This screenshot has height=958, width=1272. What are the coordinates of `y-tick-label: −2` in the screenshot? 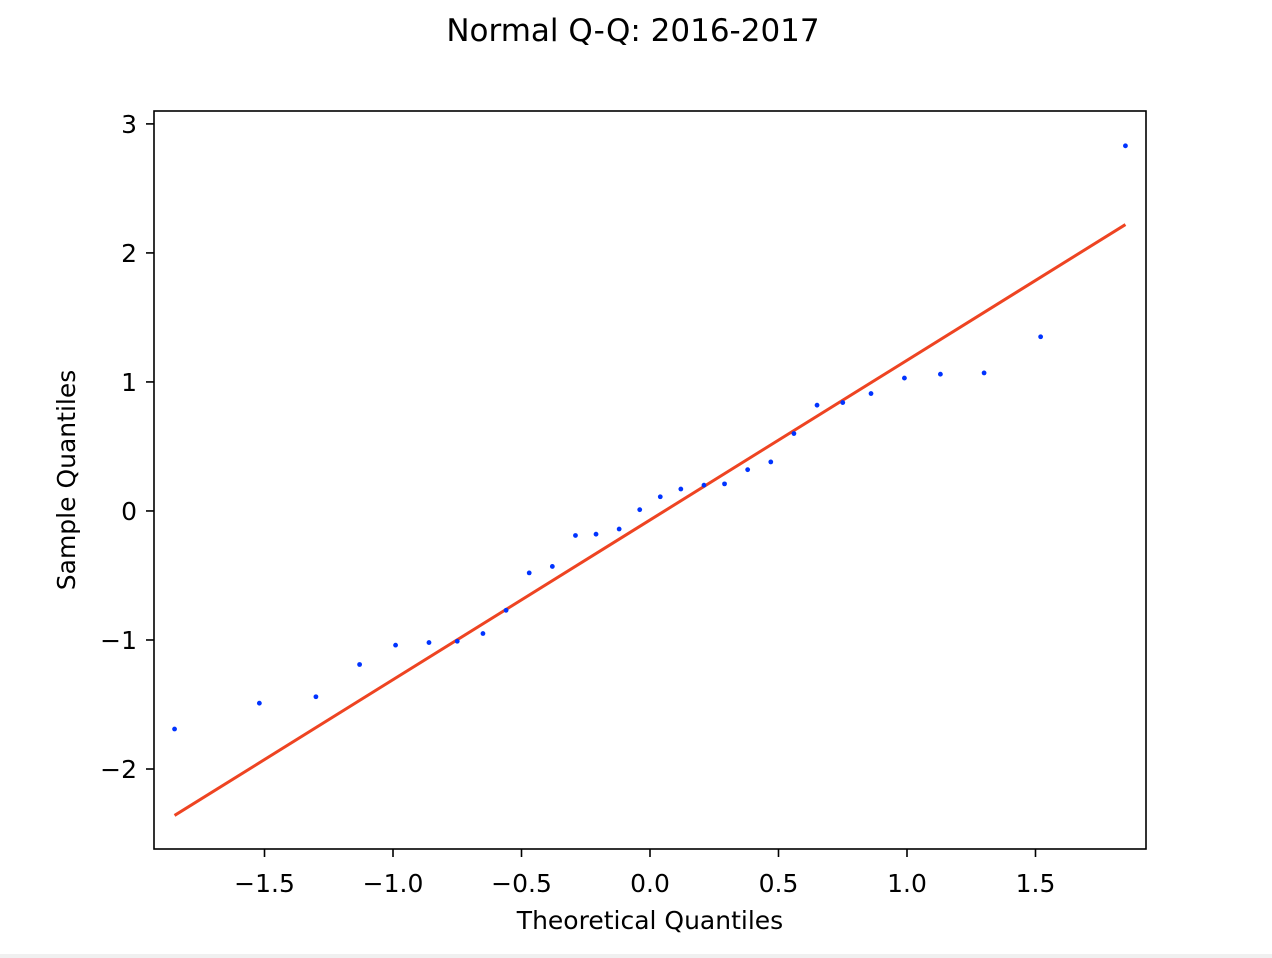 It's located at (118, 769).